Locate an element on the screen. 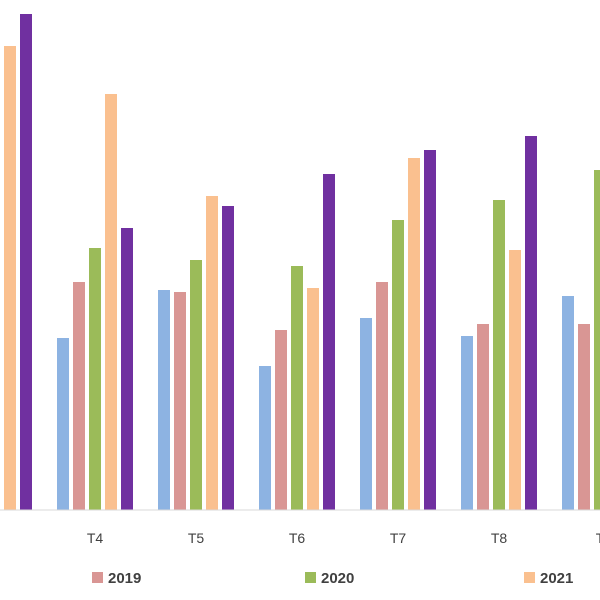  x-tick-label-t8: T8 is located at coordinates (499, 538).